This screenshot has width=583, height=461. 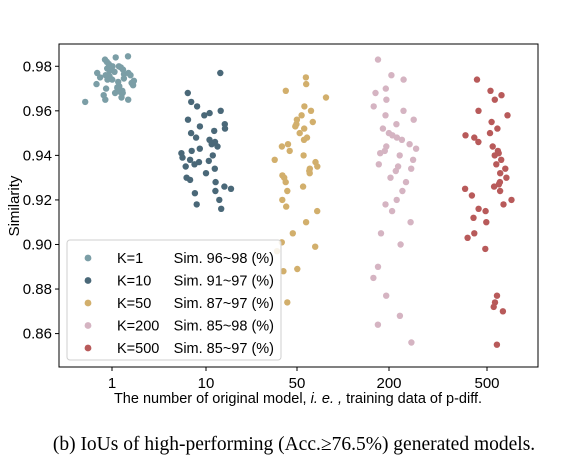 What do you see at coordinates (224, 259) in the screenshot?
I see `legend-sim-range: Sim. 96~98 (%)` at bounding box center [224, 259].